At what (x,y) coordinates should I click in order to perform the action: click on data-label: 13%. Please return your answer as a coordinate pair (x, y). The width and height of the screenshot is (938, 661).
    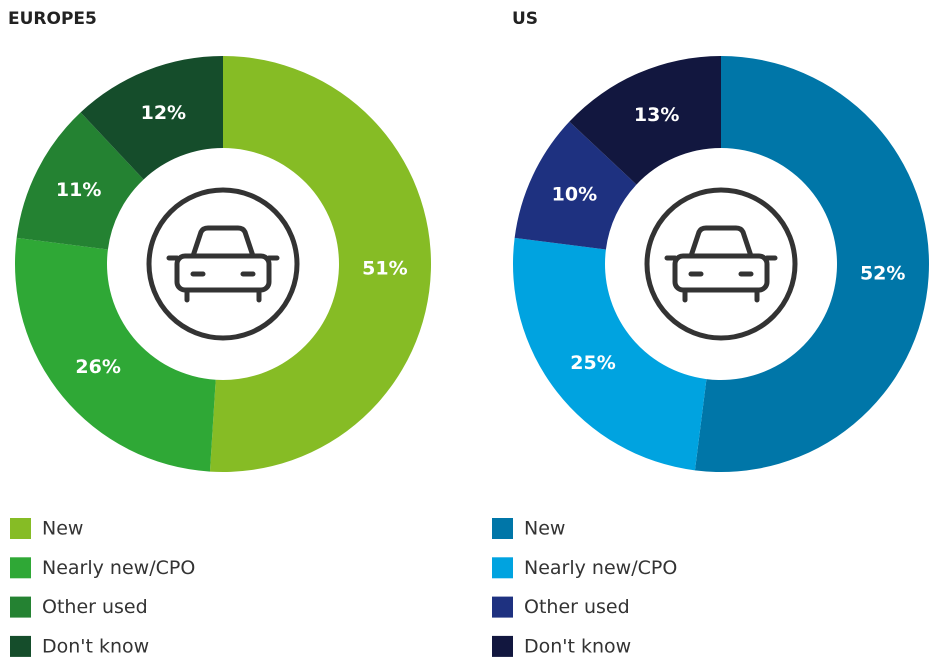
    Looking at the image, I should click on (656, 115).